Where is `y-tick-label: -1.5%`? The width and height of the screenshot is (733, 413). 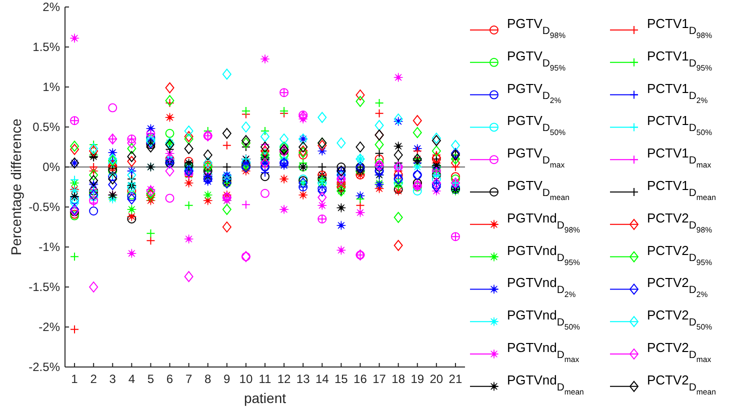
y-tick-label: -1.5% is located at coordinates (44, 287).